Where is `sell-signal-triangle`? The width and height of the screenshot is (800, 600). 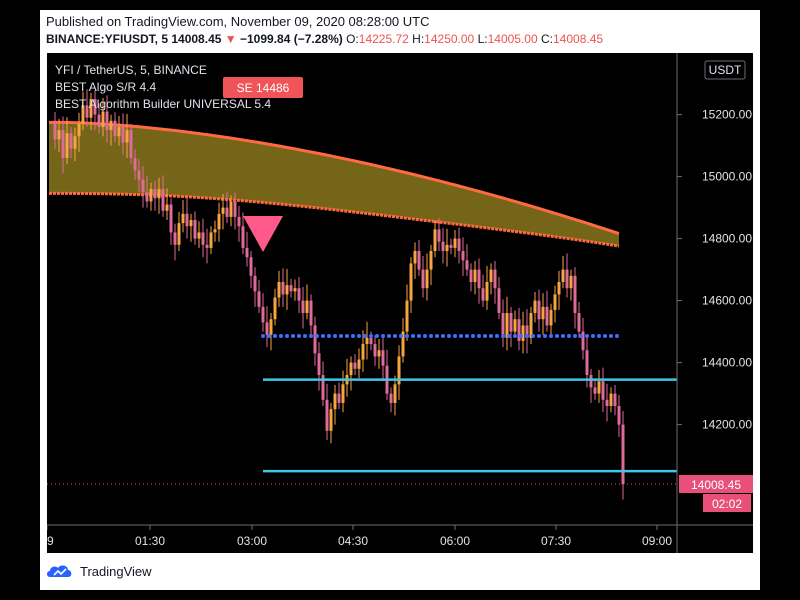
sell-signal-triangle is located at coordinates (263, 234).